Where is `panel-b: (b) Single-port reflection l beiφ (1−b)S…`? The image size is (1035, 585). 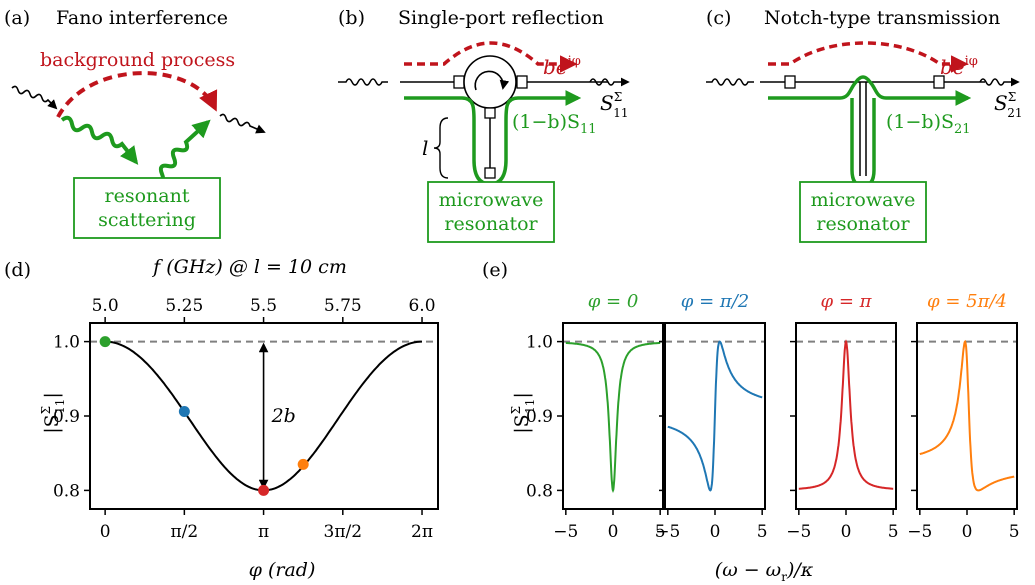
panel-b: (b) Single-port reflection l beiφ (1−b)S… is located at coordinates (484, 125).